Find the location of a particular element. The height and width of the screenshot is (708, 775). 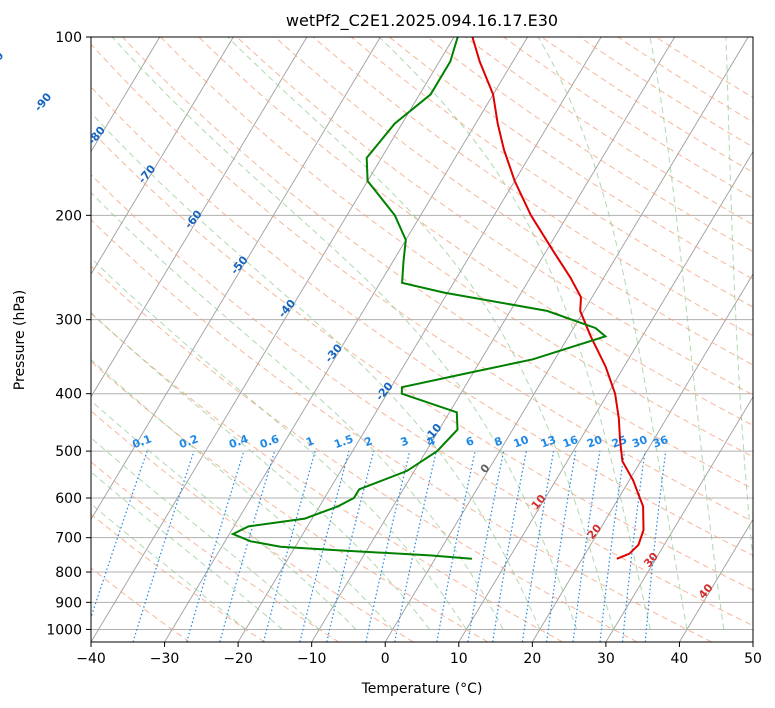

y-tick-label: 600 is located at coordinates (68, 499).